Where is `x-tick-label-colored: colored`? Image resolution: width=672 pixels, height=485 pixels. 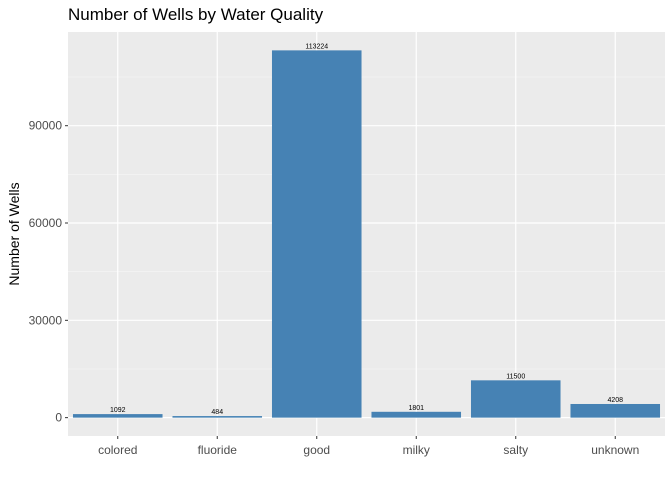
x-tick-label-colored: colored is located at coordinates (117, 450).